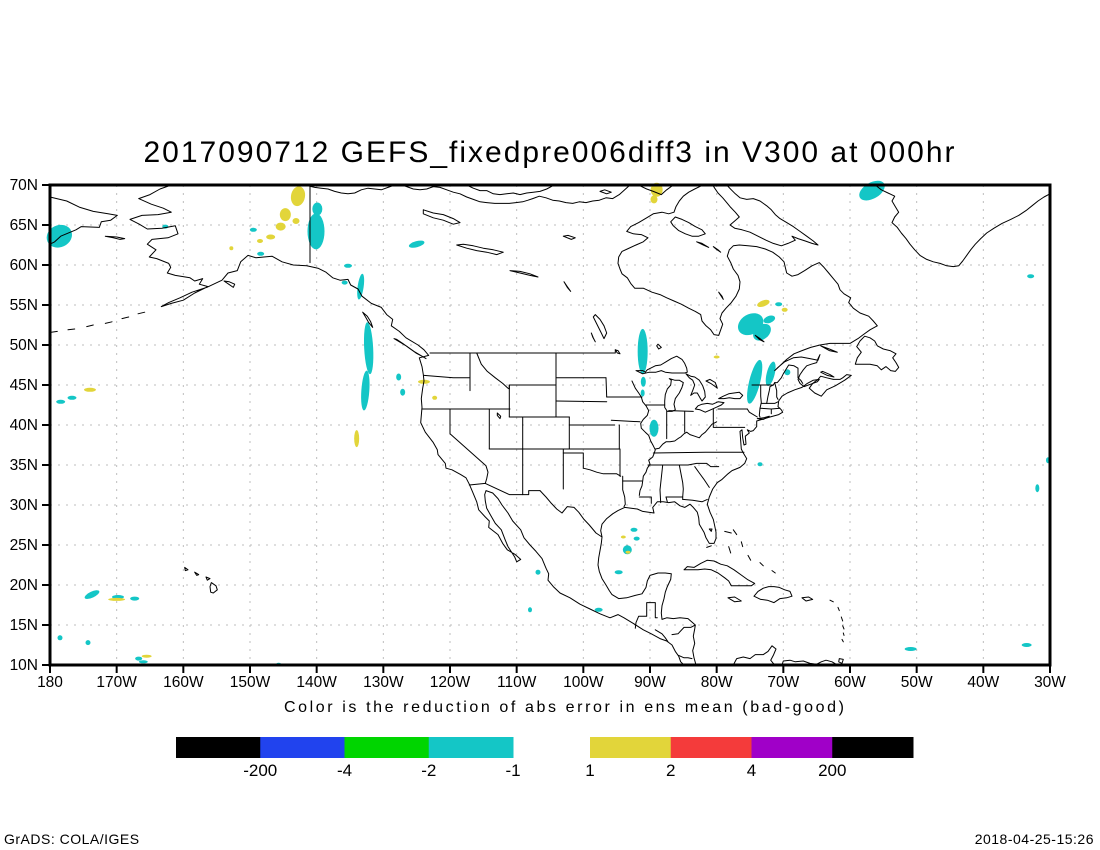 The height and width of the screenshot is (850, 1100). Describe the element at coordinates (1050, 682) in the screenshot. I see `lon-tick-label: 30W` at that location.